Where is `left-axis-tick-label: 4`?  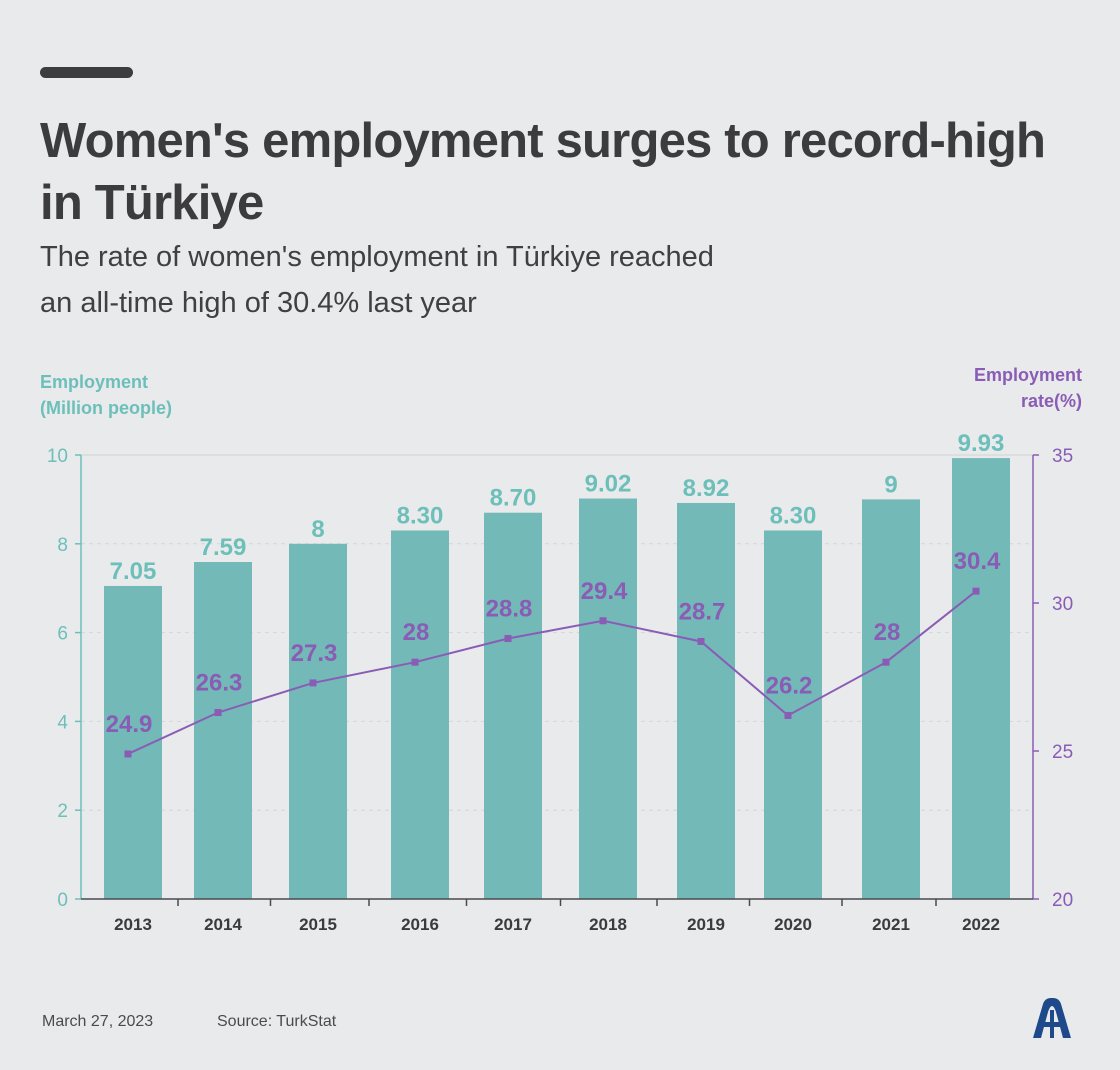 left-axis-tick-label: 4 is located at coordinates (62, 722).